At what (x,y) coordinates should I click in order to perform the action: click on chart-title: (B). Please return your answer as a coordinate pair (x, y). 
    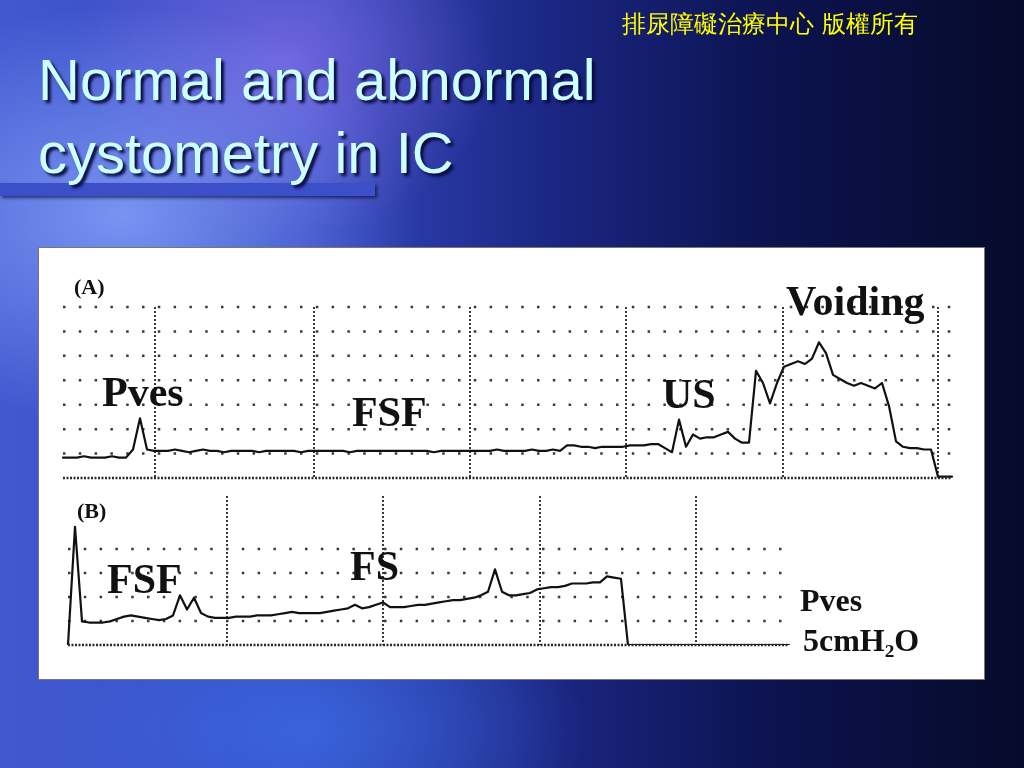
    Looking at the image, I should click on (92, 510).